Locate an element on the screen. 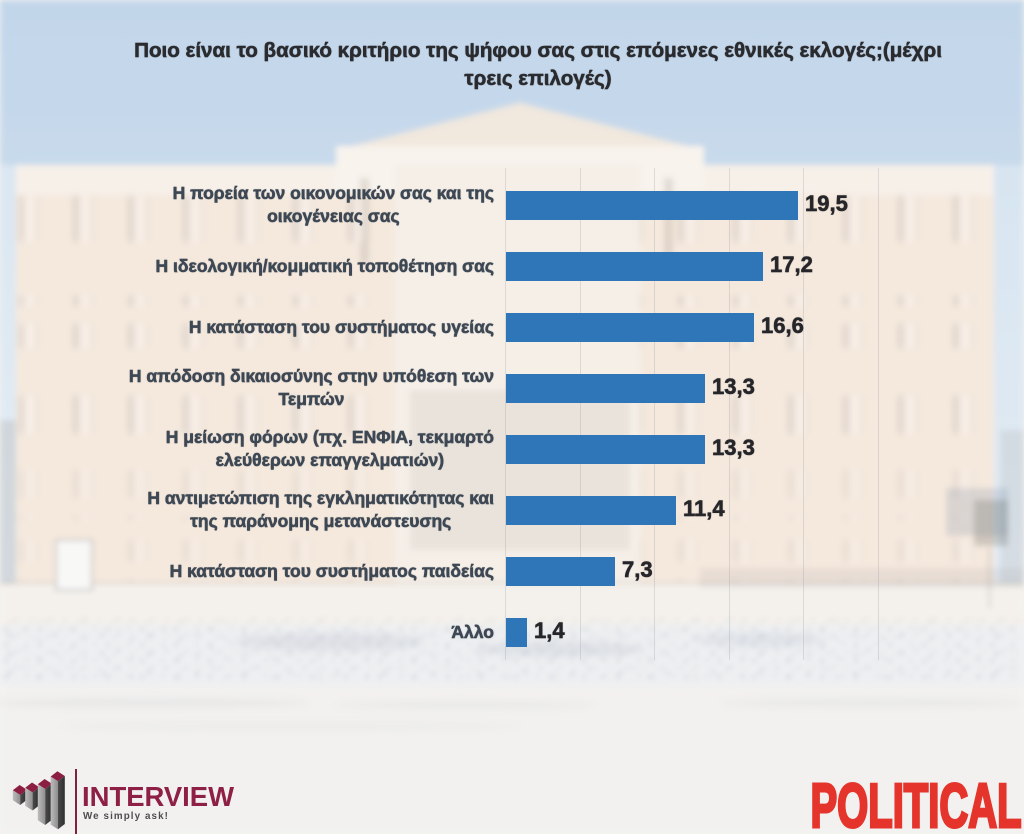  svg-text: We simply ask! is located at coordinates (126, 816).